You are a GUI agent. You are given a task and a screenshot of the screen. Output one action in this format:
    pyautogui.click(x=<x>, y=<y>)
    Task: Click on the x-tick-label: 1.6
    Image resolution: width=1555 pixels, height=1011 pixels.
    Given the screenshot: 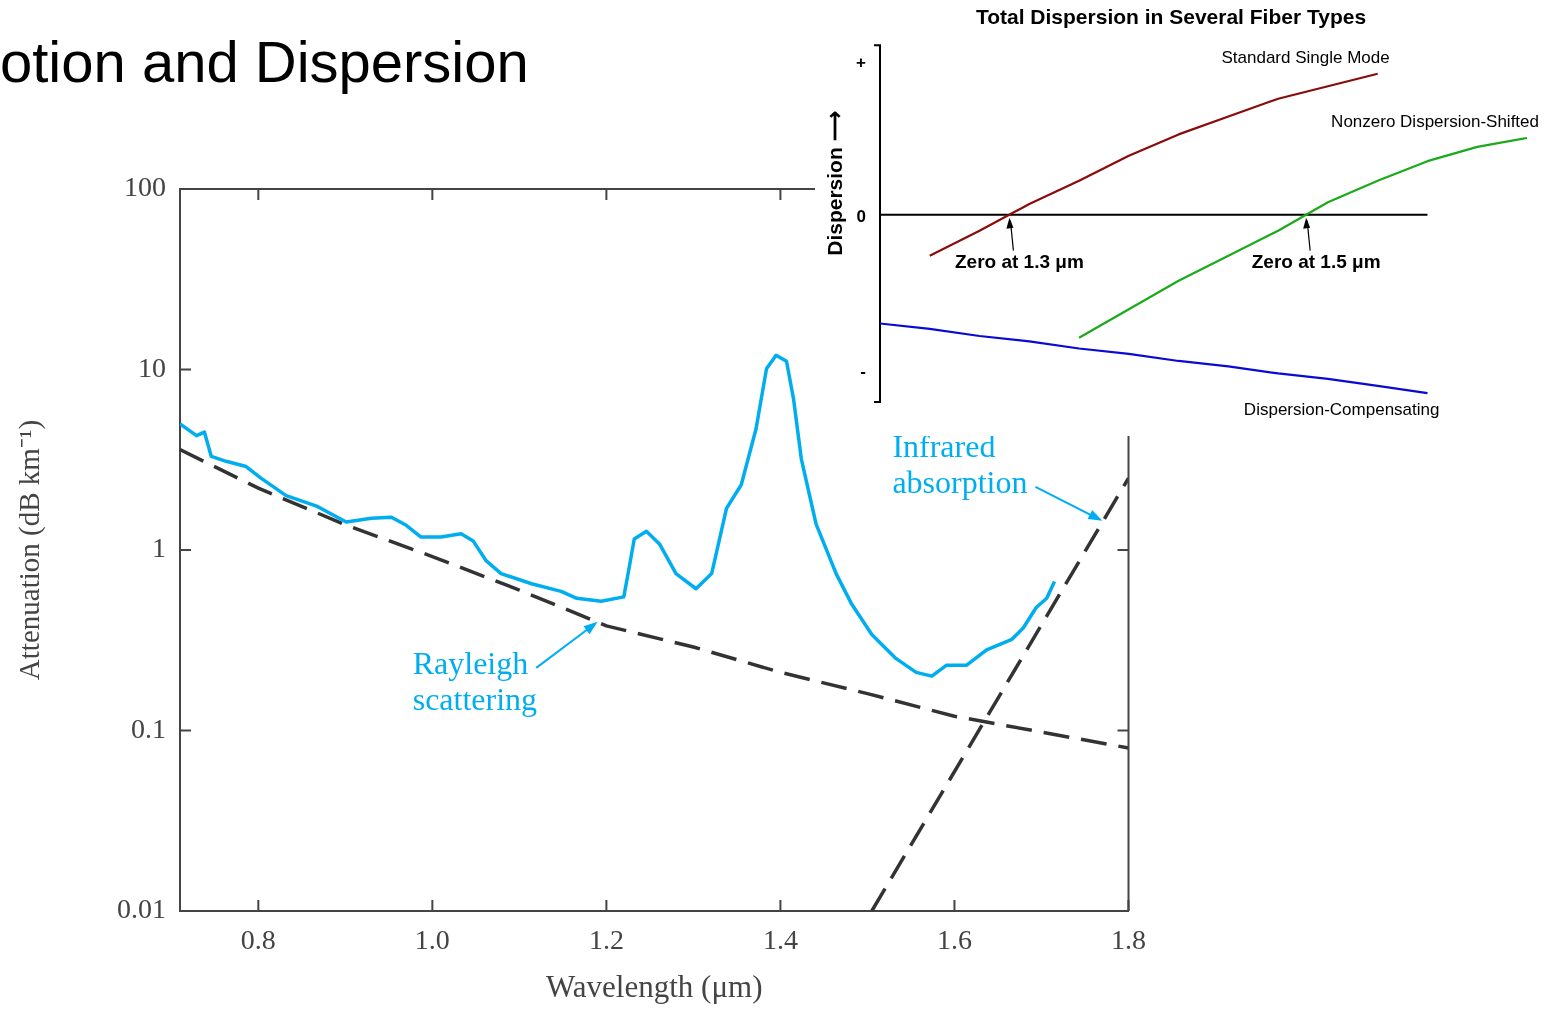 What is the action you would take?
    pyautogui.click(x=954, y=940)
    